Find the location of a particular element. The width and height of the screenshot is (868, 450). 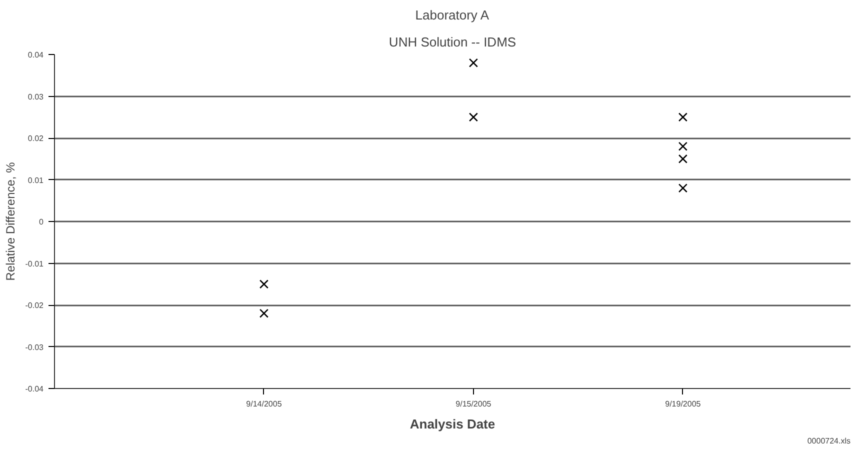

y-axis-title: Relative Difference, % is located at coordinates (10, 221).